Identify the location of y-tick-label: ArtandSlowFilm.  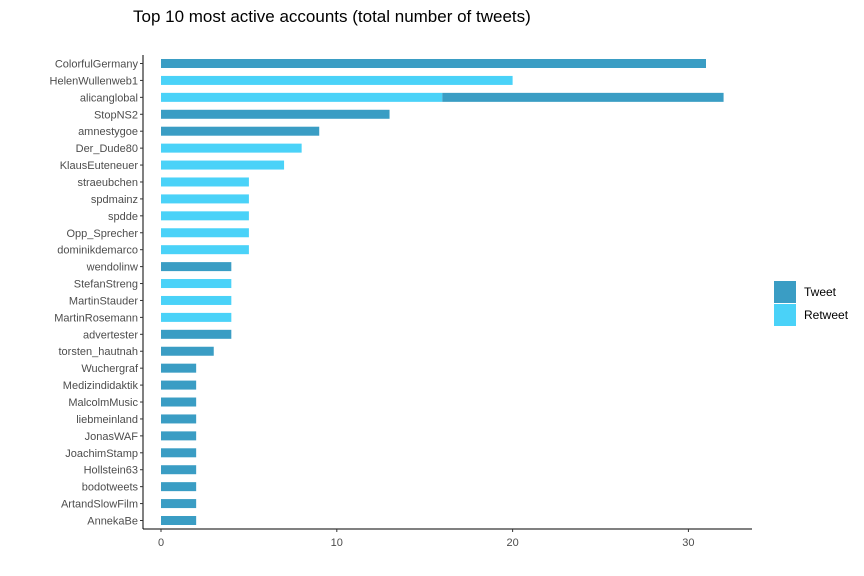
(99, 505).